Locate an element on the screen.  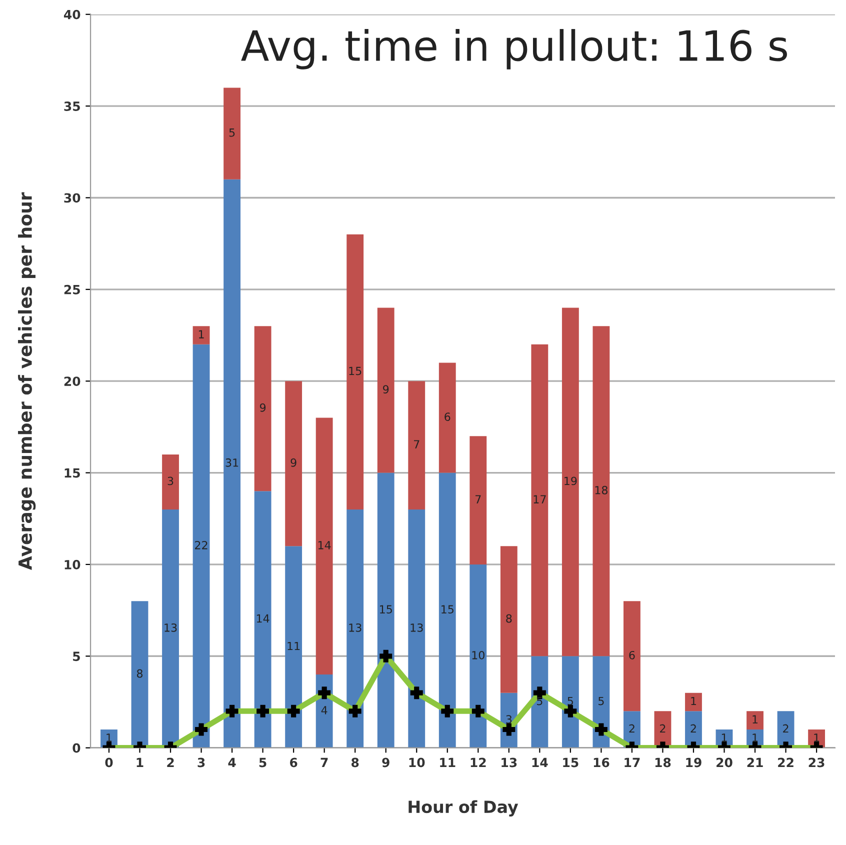
x-tick-label: 21 is located at coordinates (755, 763).